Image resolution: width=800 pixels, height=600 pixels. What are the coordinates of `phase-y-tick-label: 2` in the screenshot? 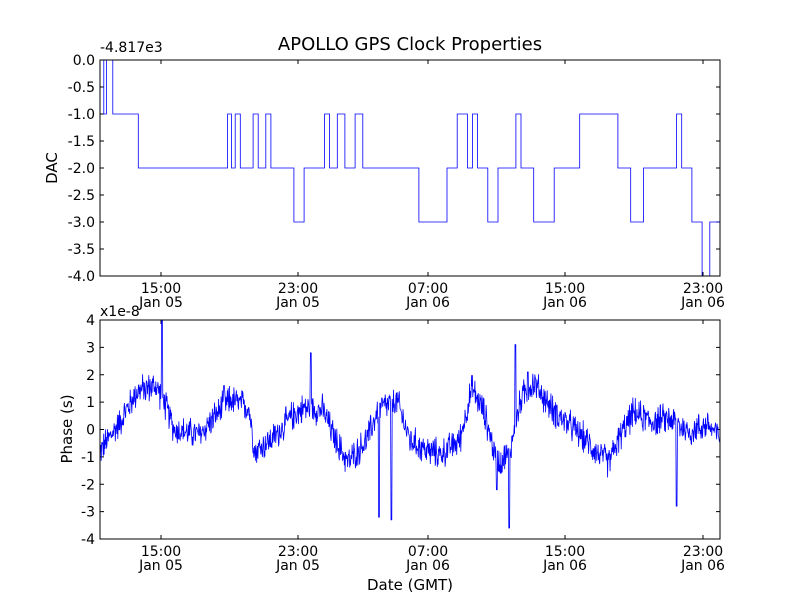 It's located at (90, 376).